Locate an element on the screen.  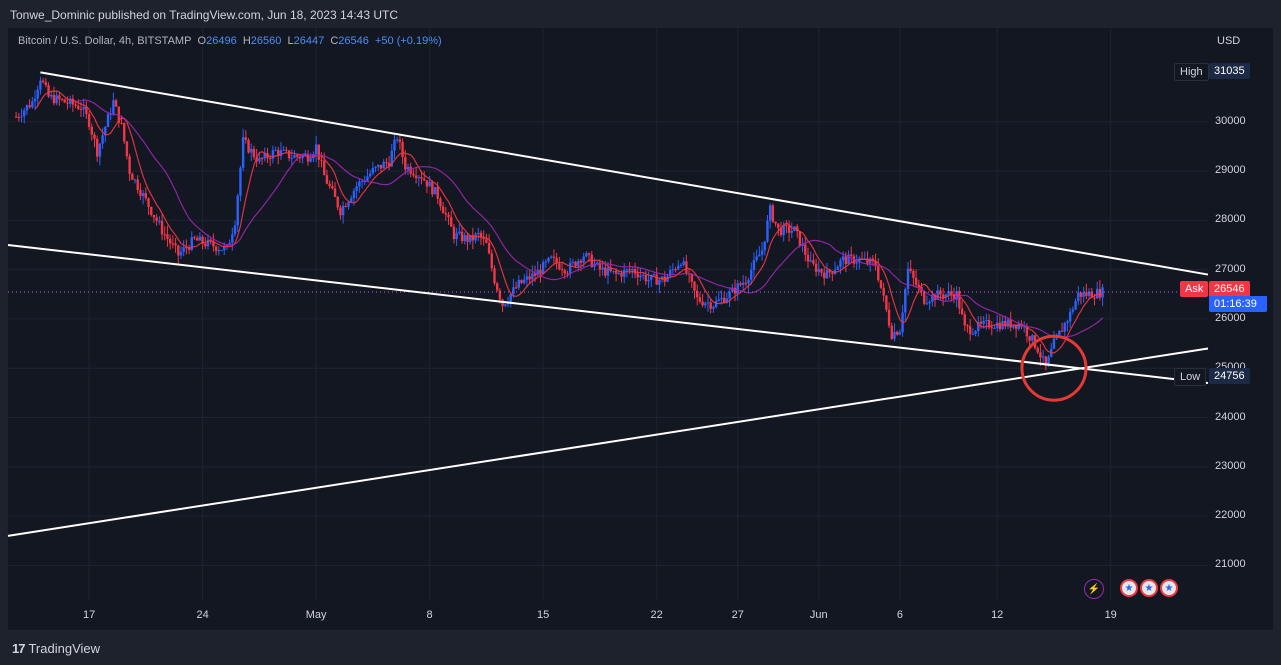
price-tick-label: 23000 is located at coordinates (1230, 465).